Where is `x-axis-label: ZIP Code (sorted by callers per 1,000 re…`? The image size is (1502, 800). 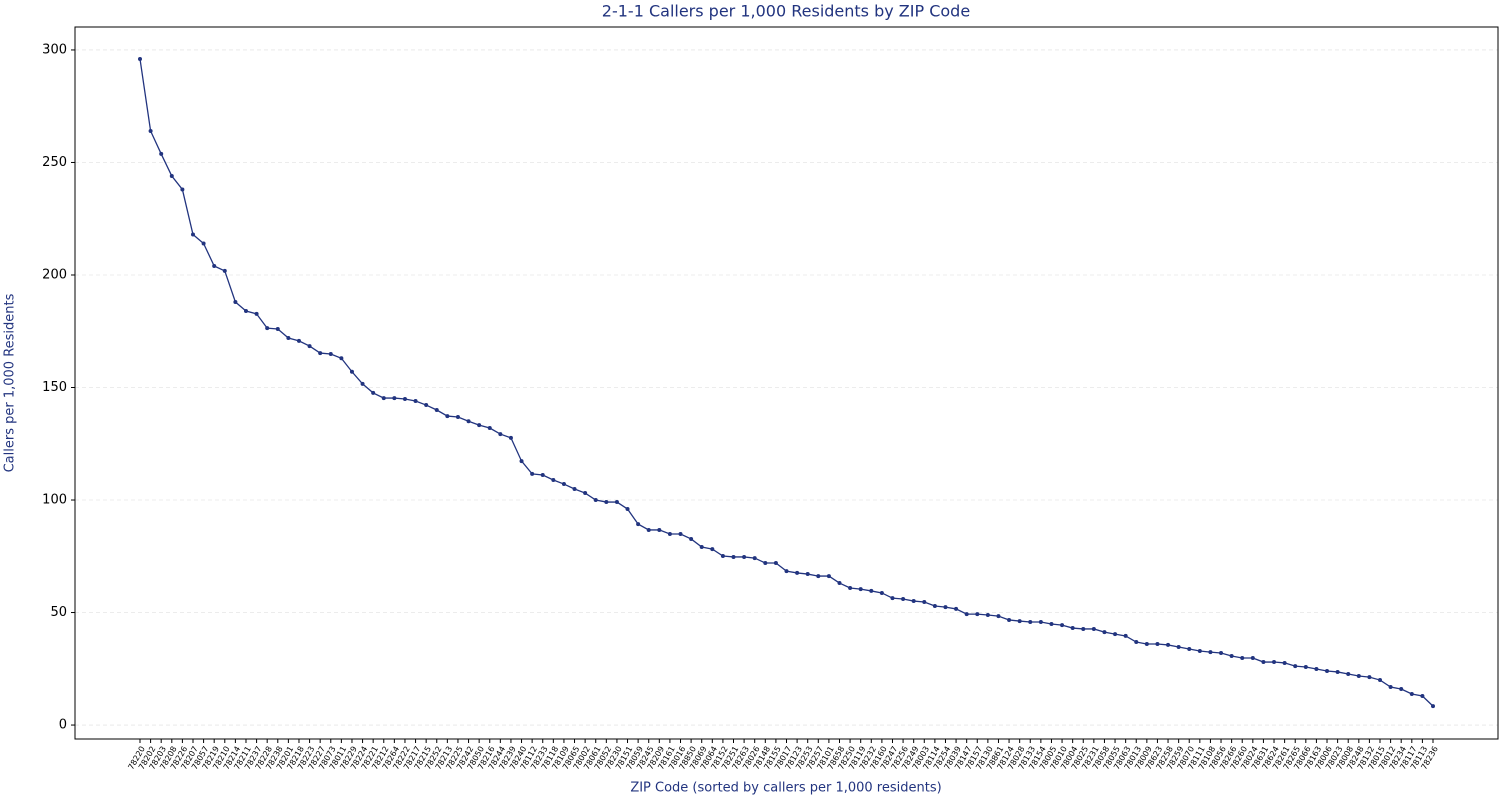
x-axis-label: ZIP Code (sorted by callers per 1,000 re… is located at coordinates (785, 788).